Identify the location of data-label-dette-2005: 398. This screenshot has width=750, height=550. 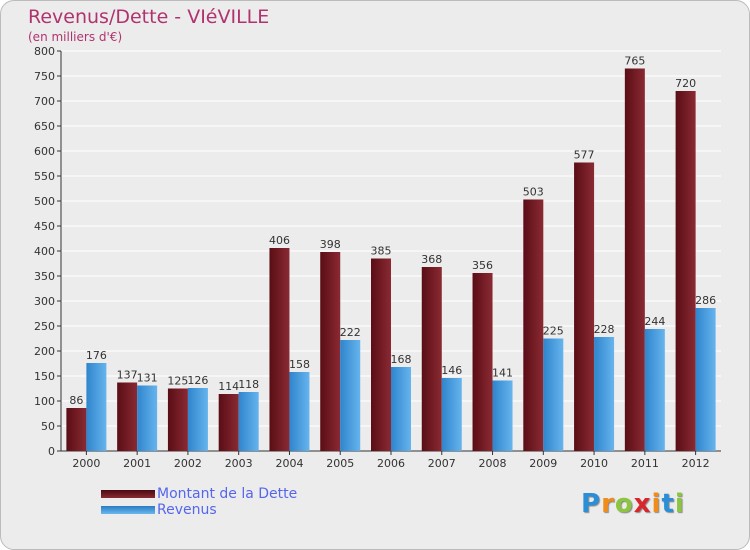
(330, 244).